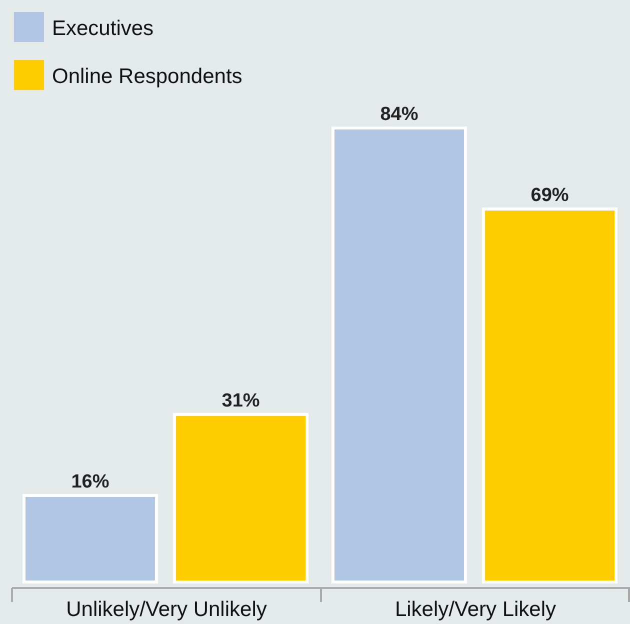  I want to click on data-label: 69%, so click(549, 195).